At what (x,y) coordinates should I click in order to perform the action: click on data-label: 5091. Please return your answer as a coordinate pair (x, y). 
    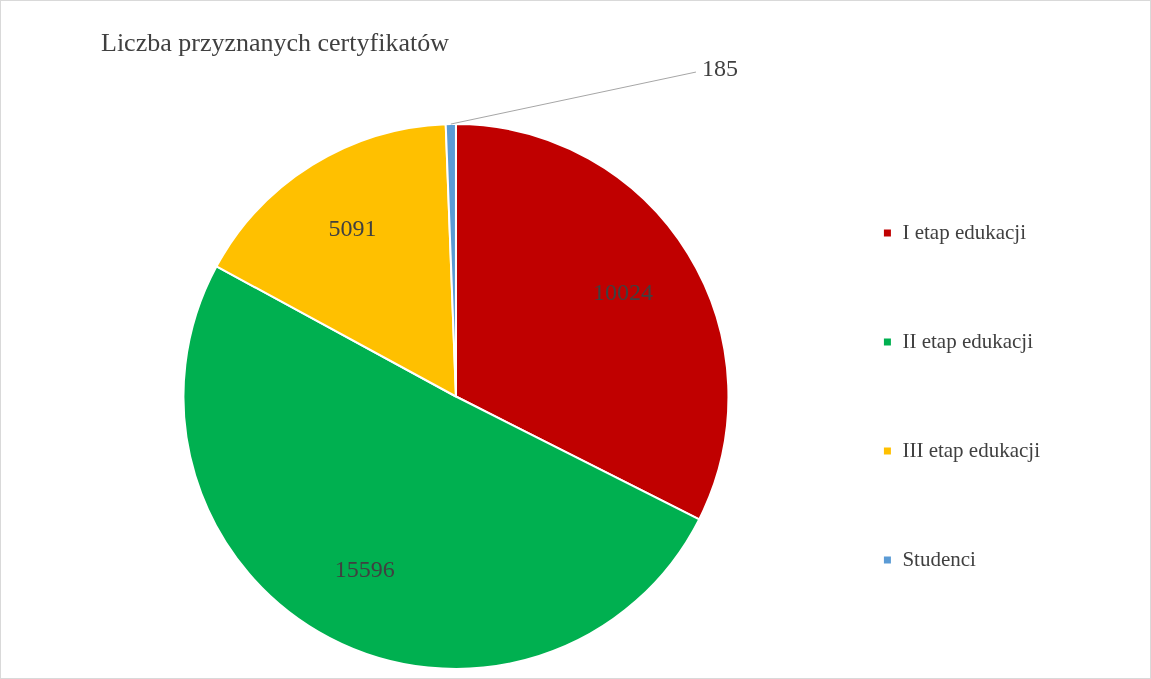
    Looking at the image, I should click on (352, 228).